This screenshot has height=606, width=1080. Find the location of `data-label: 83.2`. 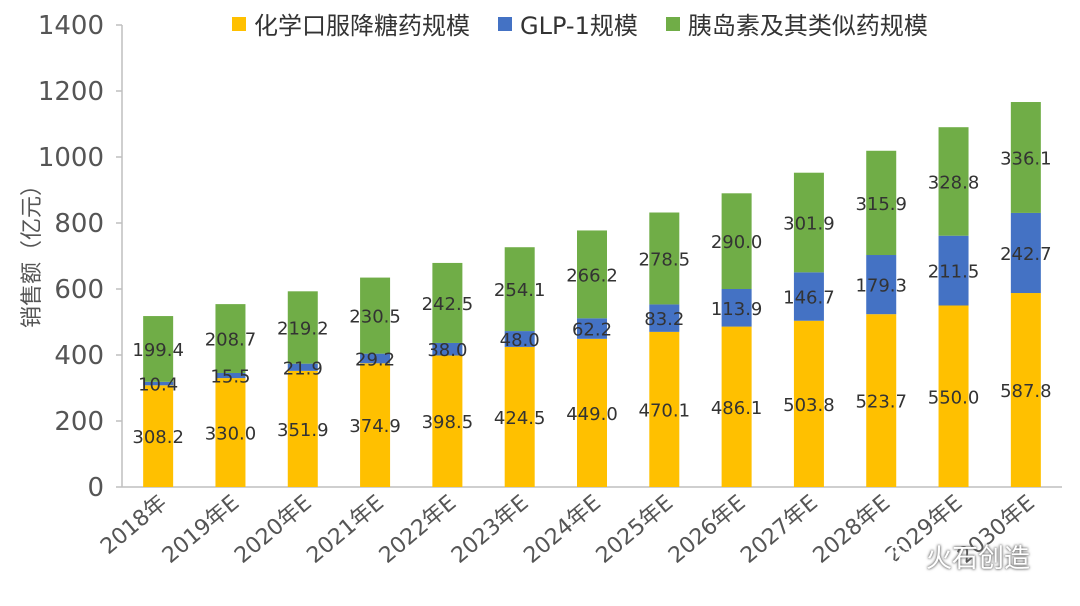

data-label: 83.2 is located at coordinates (664, 319).